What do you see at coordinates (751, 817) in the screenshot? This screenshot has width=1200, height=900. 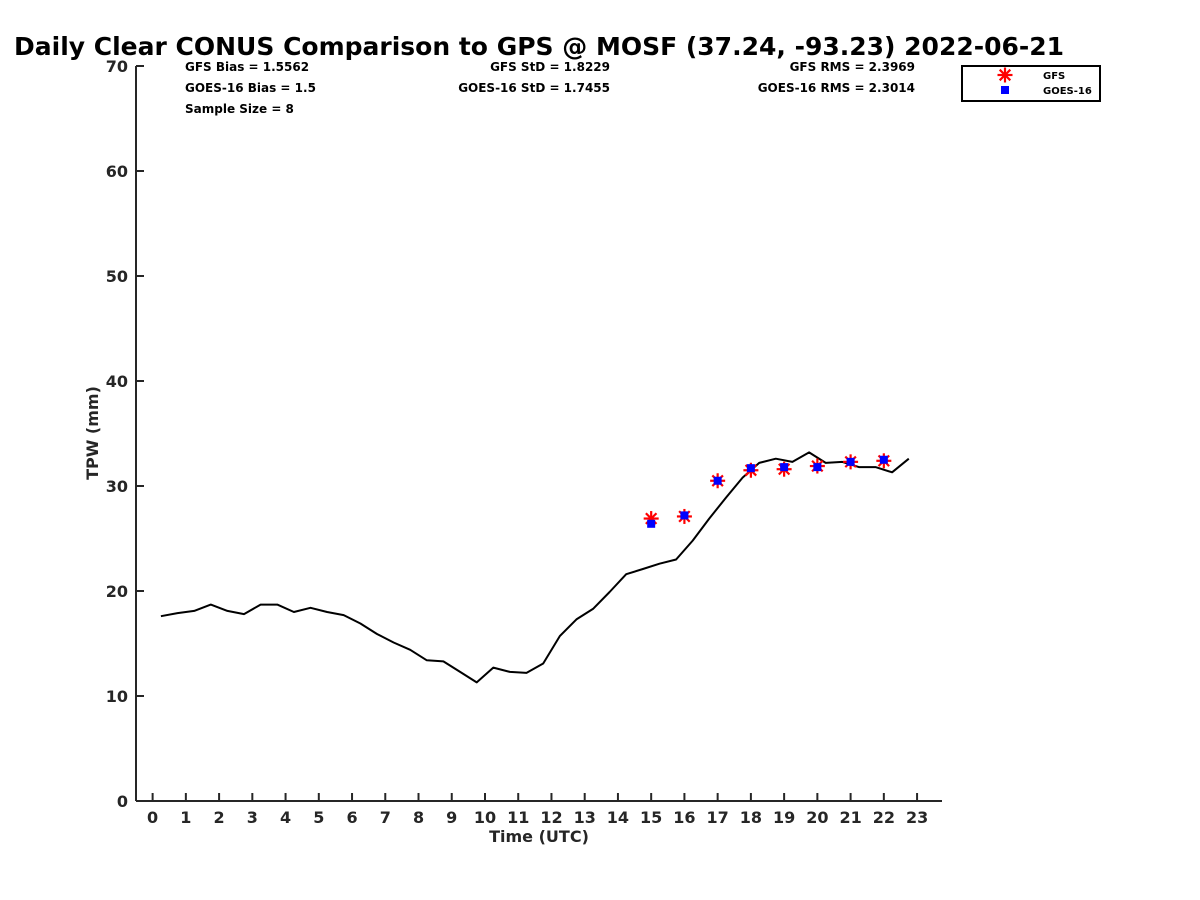 I see `x-tick-label: 18` at bounding box center [751, 817].